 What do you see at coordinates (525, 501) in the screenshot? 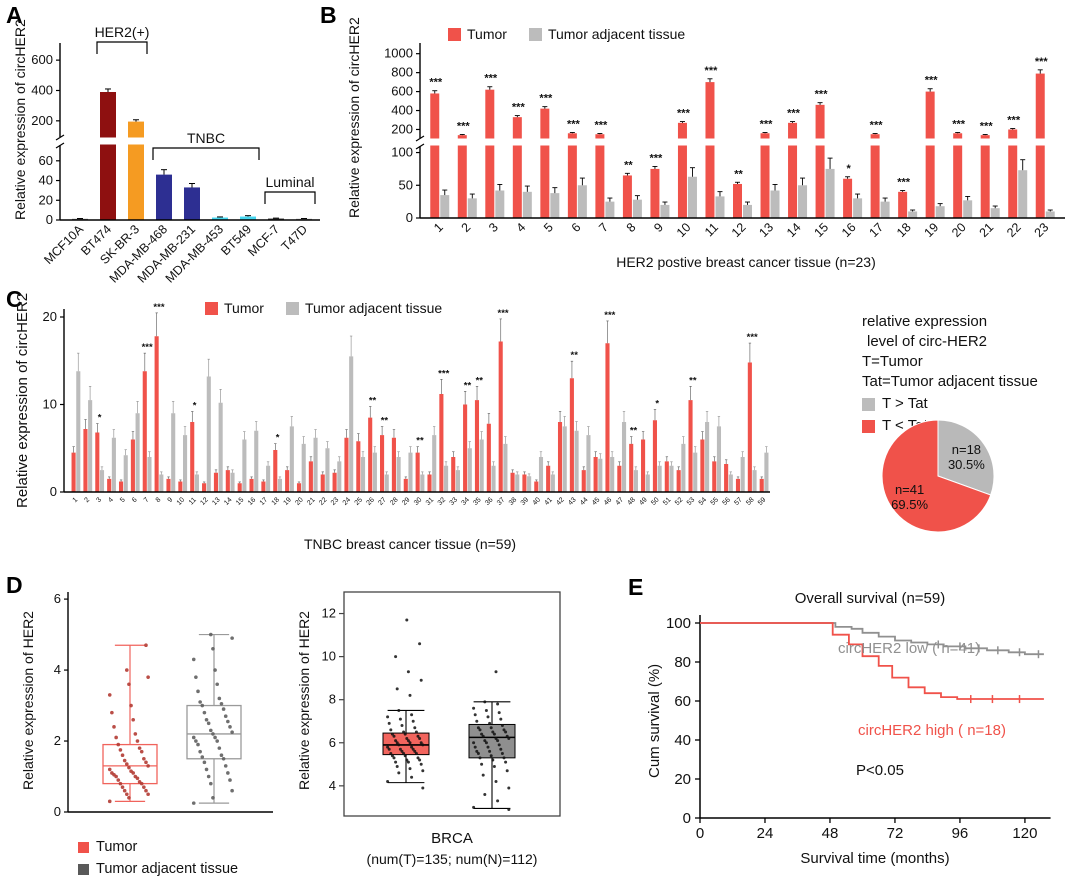
I see `svg-text: 39` at bounding box center [525, 501].